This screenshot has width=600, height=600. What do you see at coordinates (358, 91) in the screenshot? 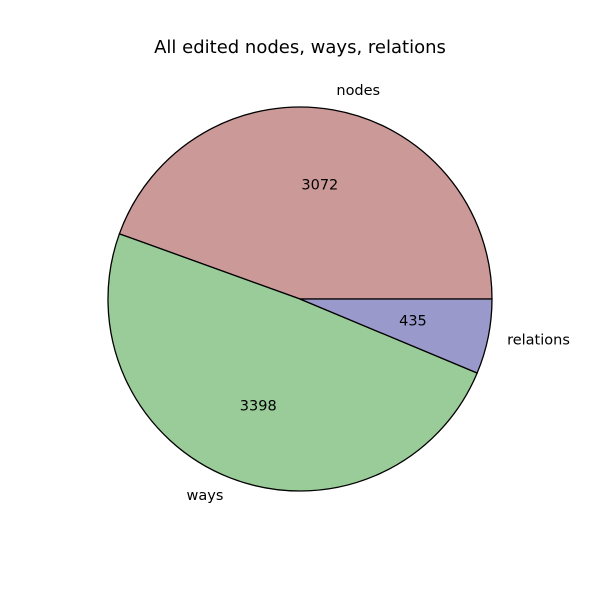
I see `pie-category-label-nodes: nodes` at bounding box center [358, 91].